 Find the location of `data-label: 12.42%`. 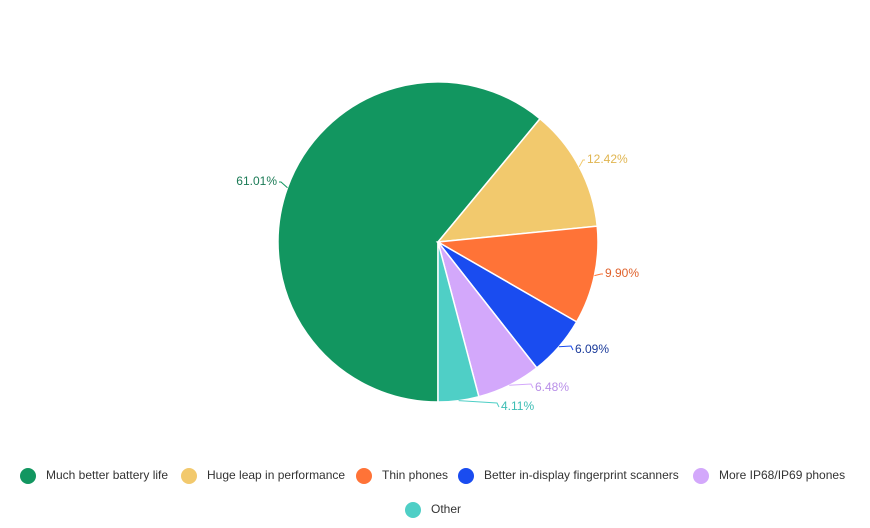

data-label: 12.42% is located at coordinates (607, 159).